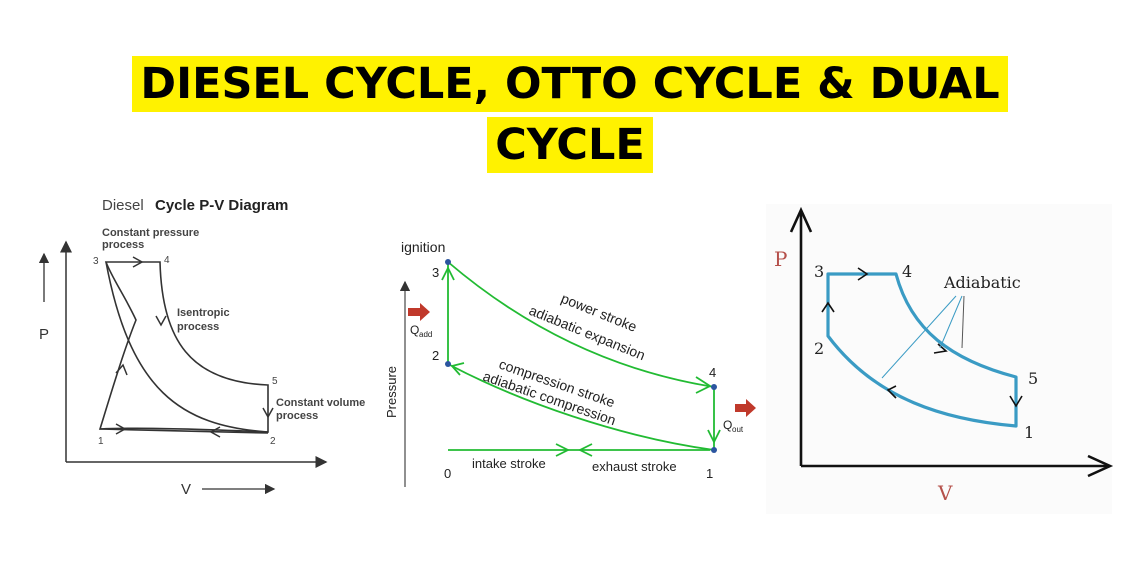 Image resolution: width=1140 pixels, height=570 pixels. Describe the element at coordinates (123, 205) in the screenshot. I see `diesel-heading-a: Diesel` at that location.